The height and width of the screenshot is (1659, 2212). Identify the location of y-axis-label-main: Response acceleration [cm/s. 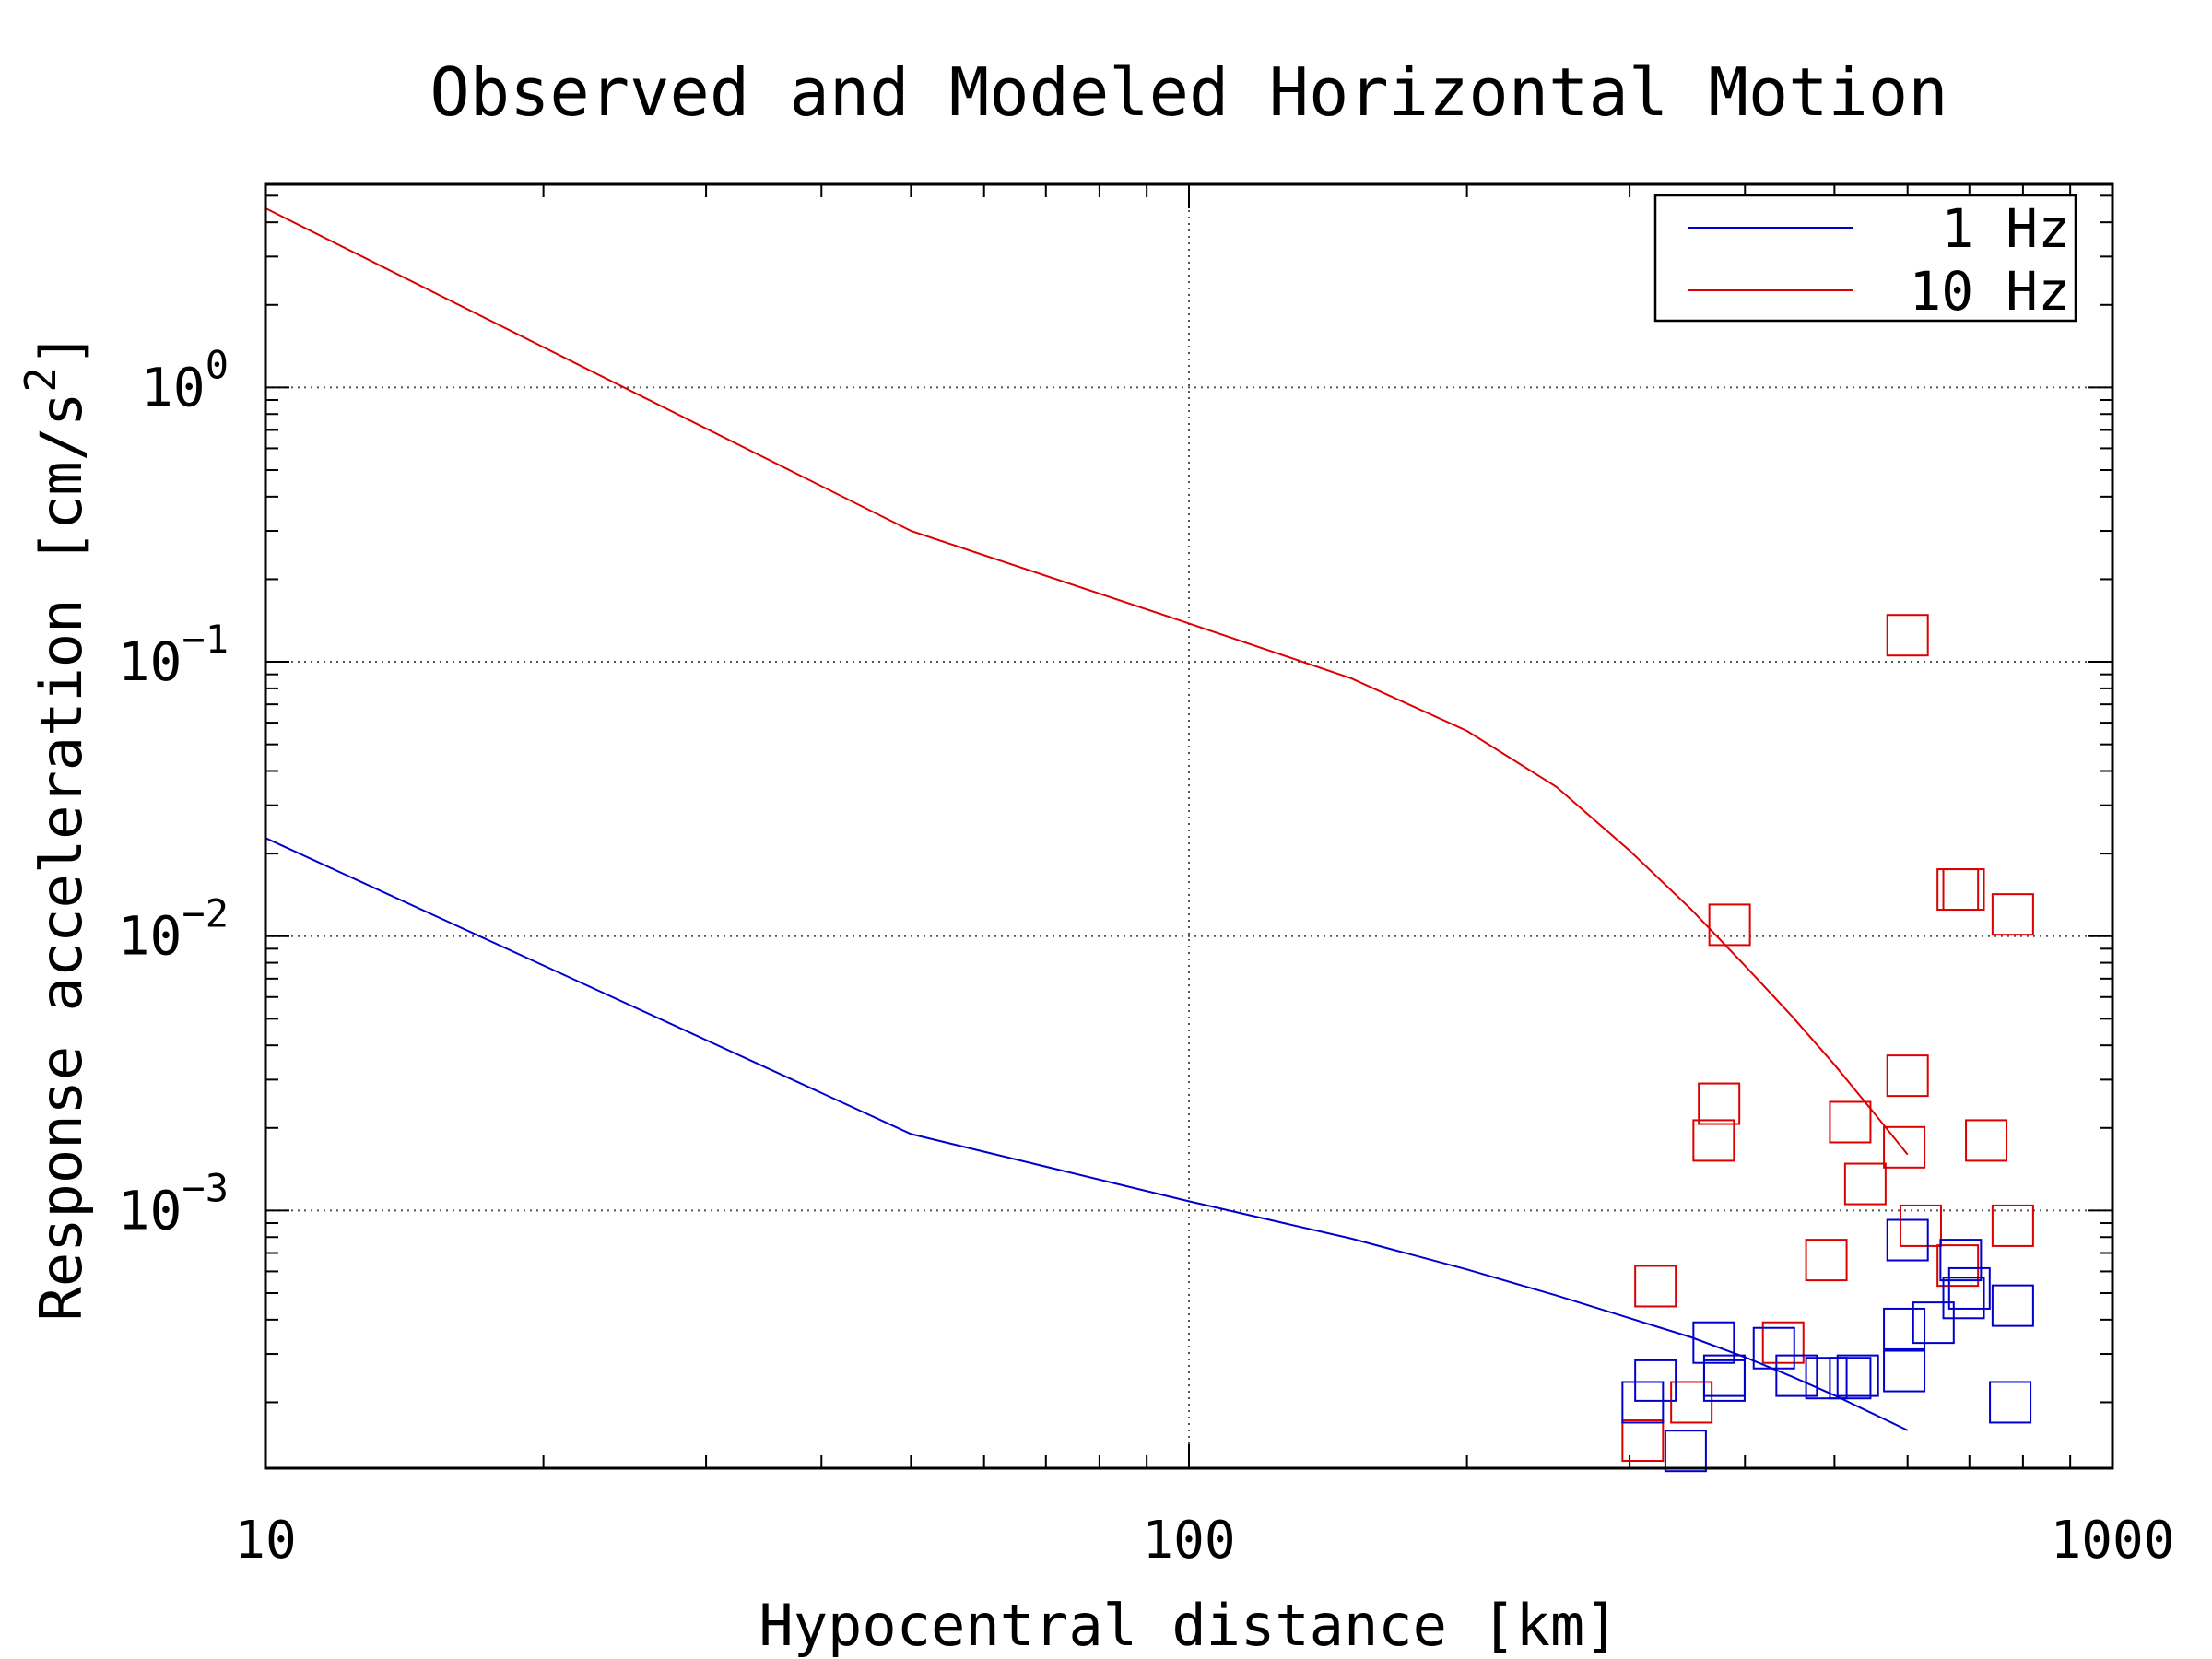
(61, 857).